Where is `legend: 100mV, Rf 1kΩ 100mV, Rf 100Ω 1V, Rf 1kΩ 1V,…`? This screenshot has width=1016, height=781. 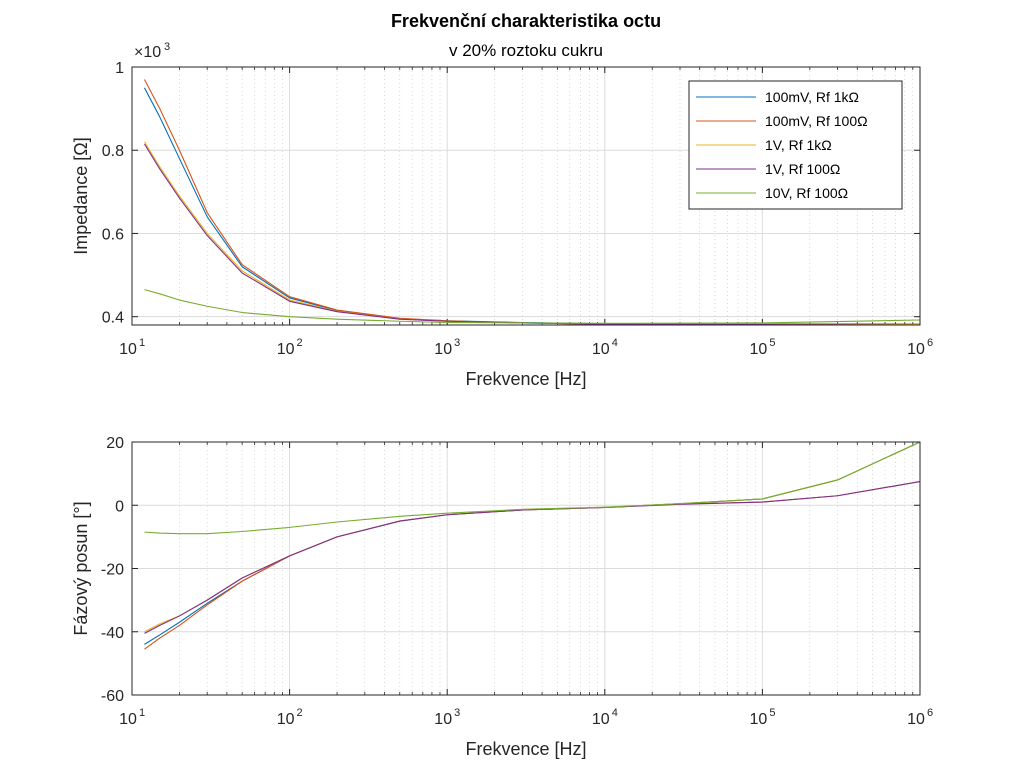
legend: 100mV, Rf 1kΩ 100mV, Rf 100Ω 1V, Rf 1kΩ 1V,… is located at coordinates (795, 145).